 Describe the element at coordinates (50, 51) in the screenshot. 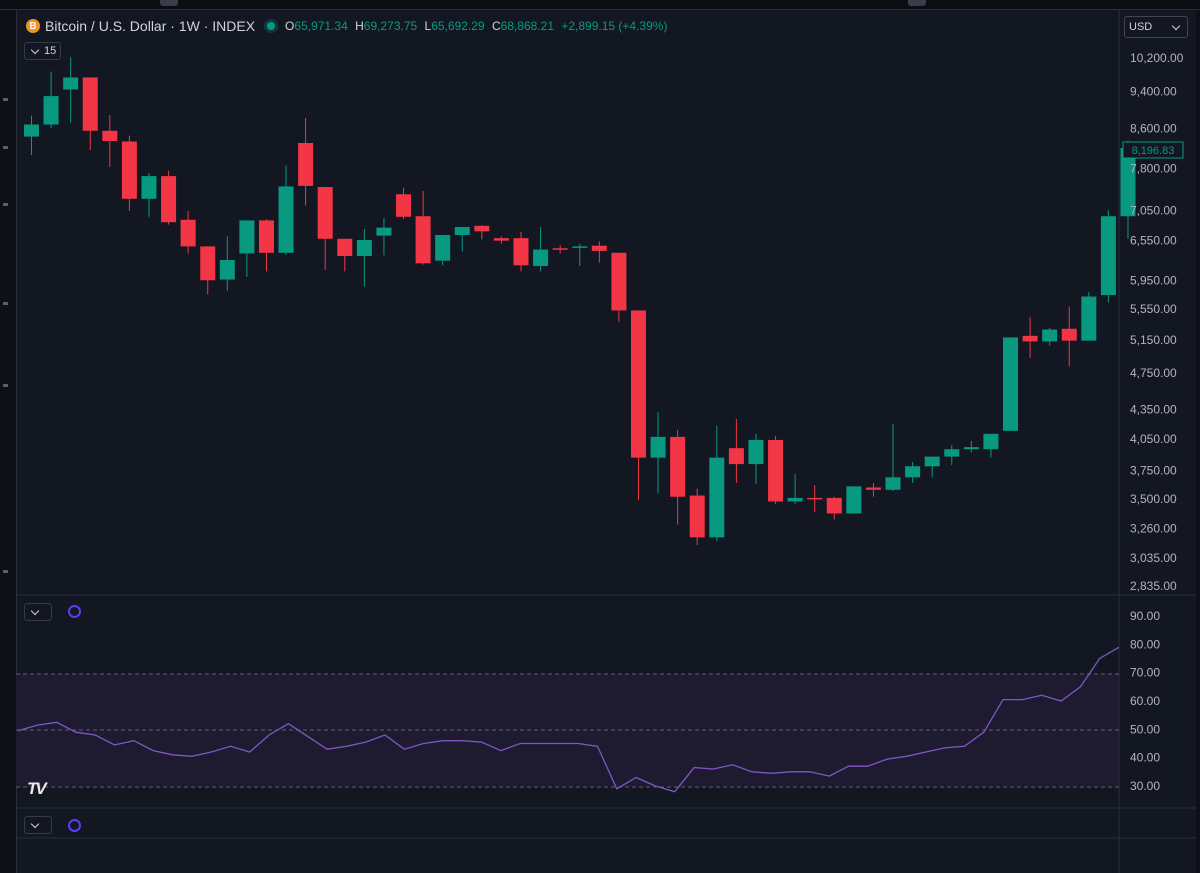

I see `interval-chip-label: 15` at that location.